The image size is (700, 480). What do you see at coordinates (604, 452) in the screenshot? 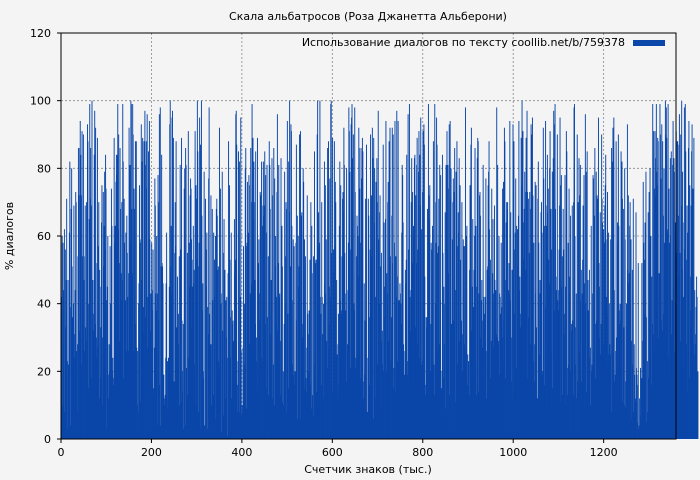
I see `x-tick-label-6: 1200` at bounding box center [604, 452].